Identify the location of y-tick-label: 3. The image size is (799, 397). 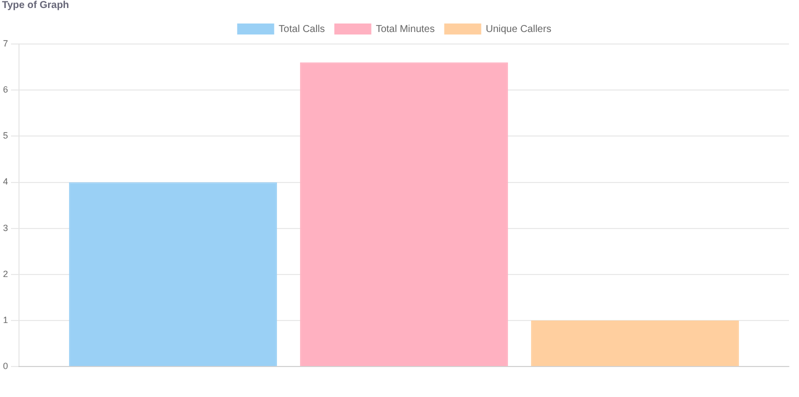
(5, 227).